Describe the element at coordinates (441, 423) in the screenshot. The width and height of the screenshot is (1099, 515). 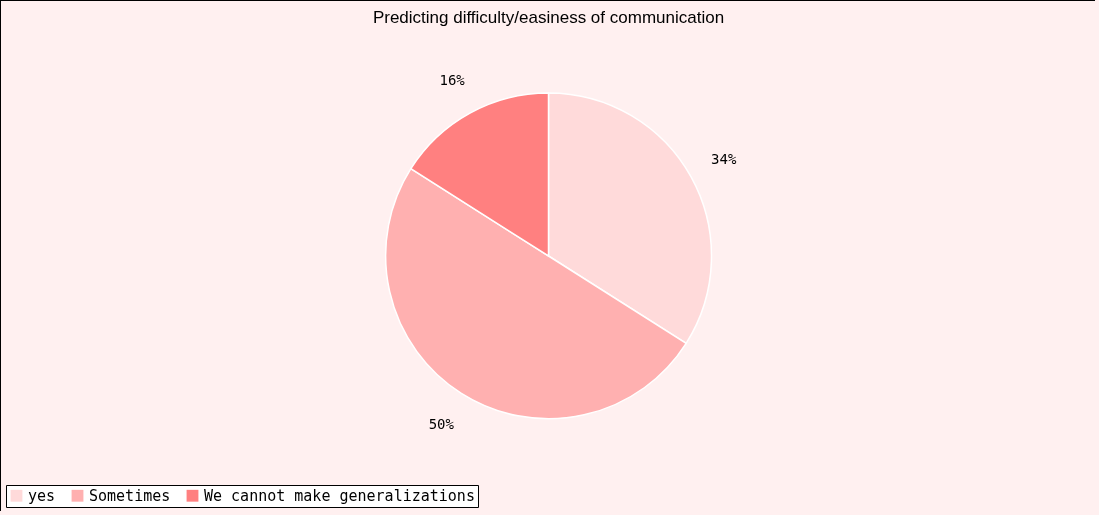
I see `data-label: 50%` at that location.